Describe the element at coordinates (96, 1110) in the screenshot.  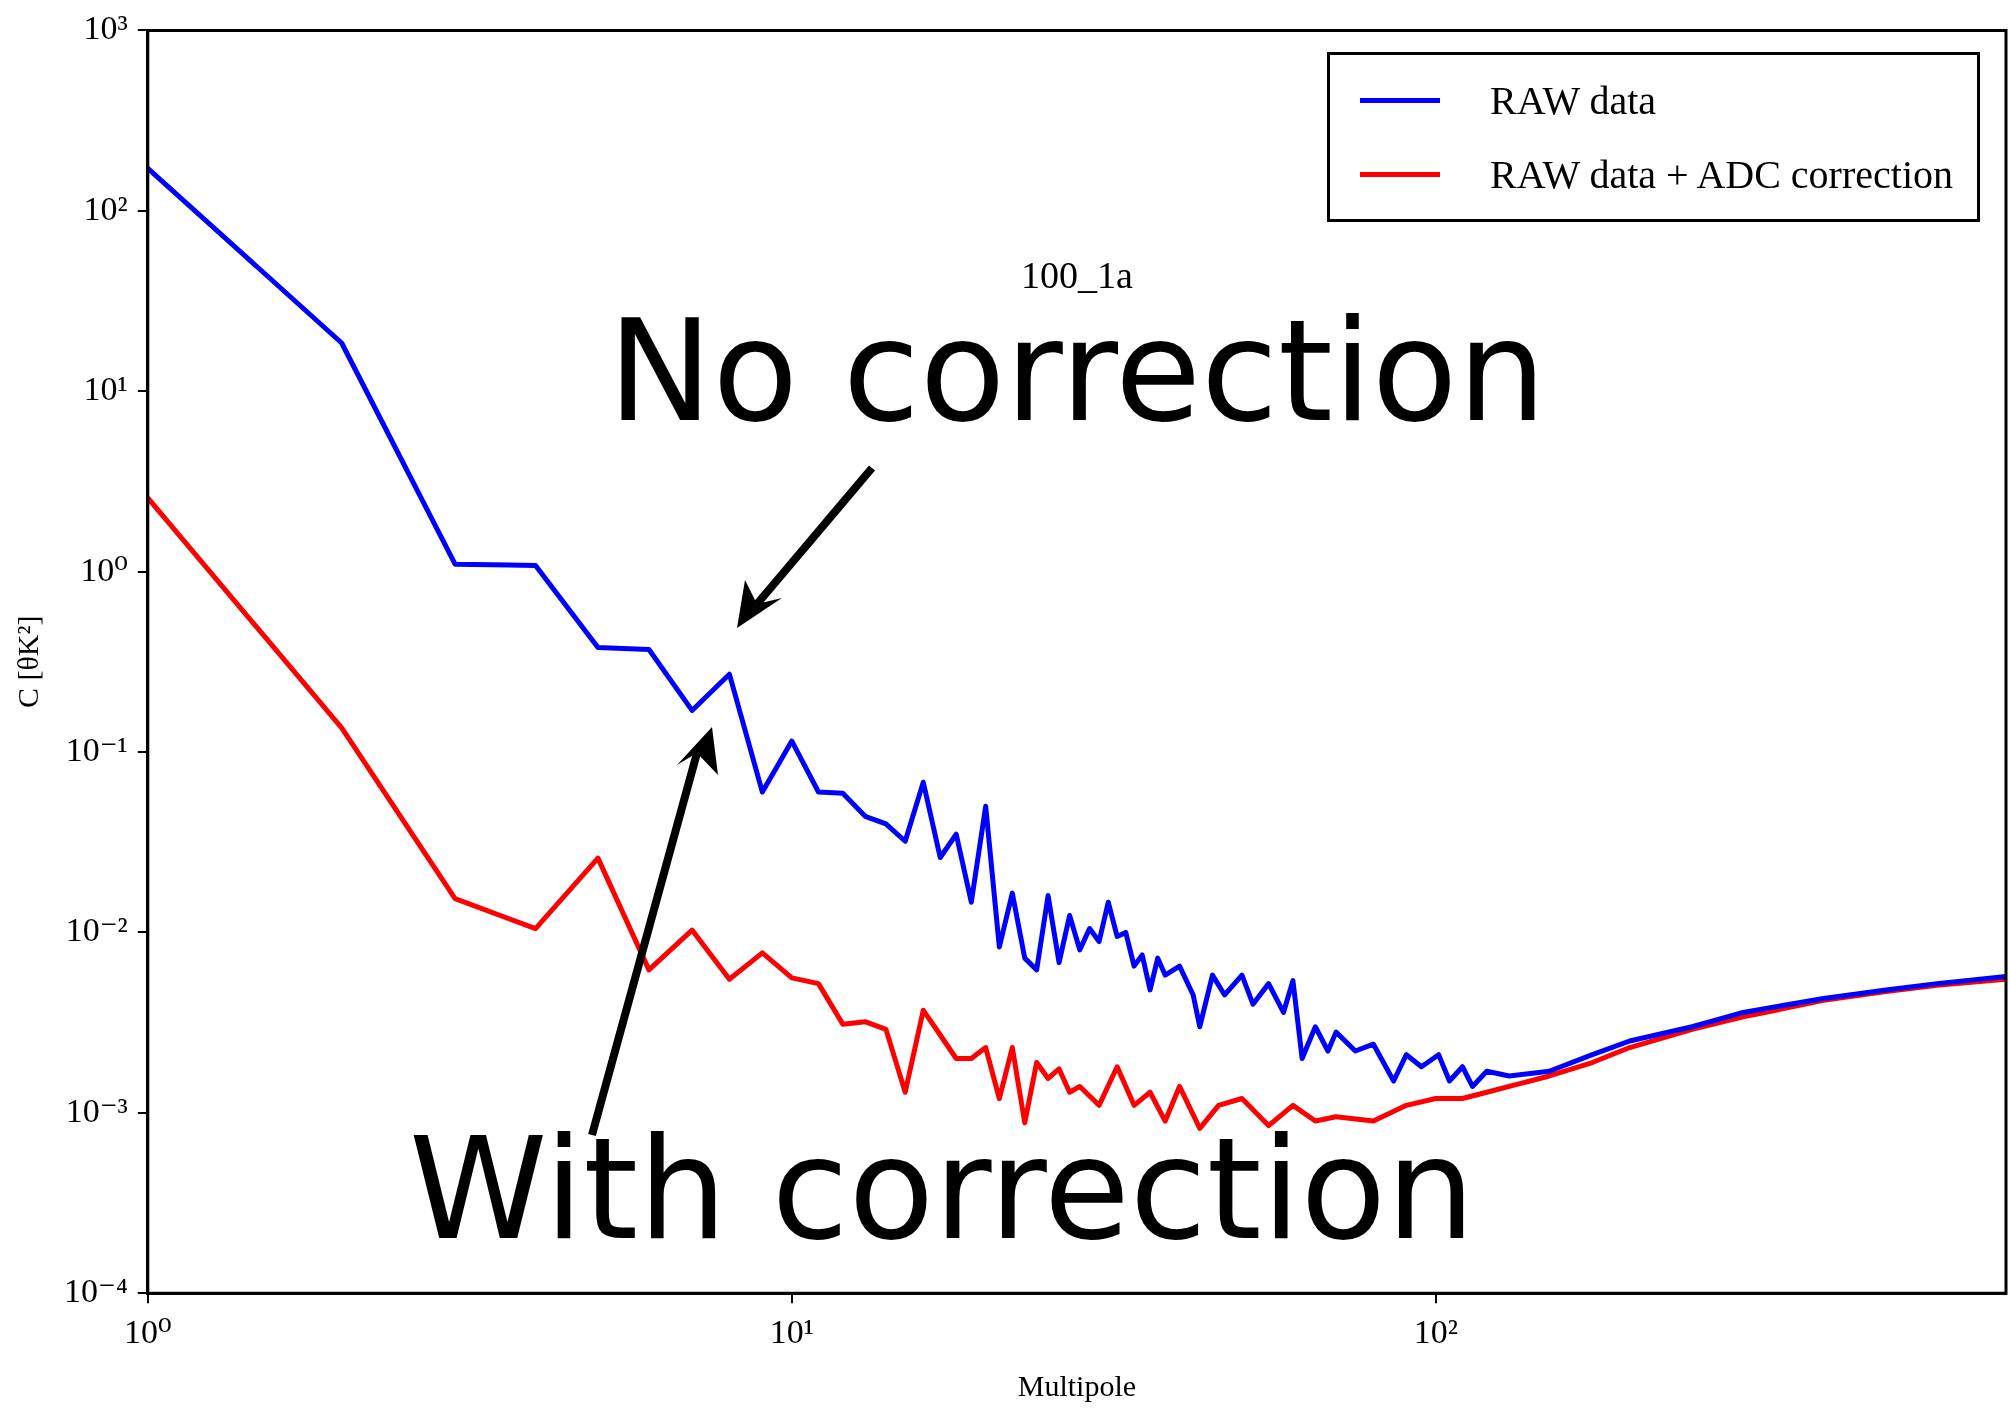
I see `y-tick-label: 10⁻³` at that location.